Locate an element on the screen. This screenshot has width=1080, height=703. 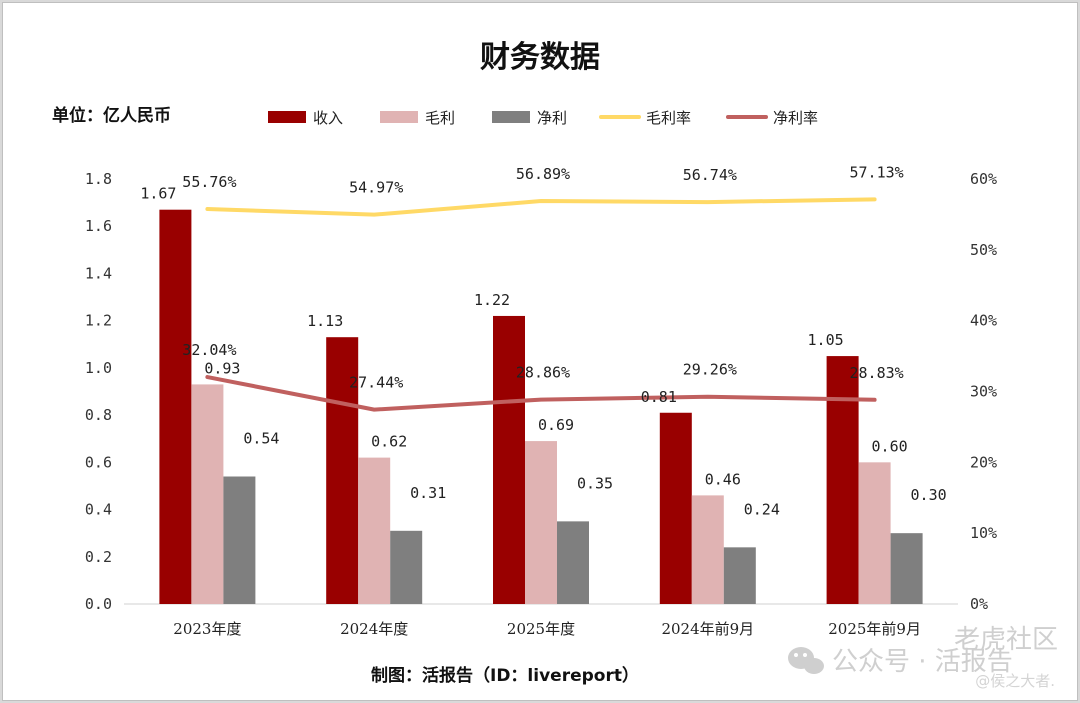
legend-label: 净利率 is located at coordinates (795, 118).